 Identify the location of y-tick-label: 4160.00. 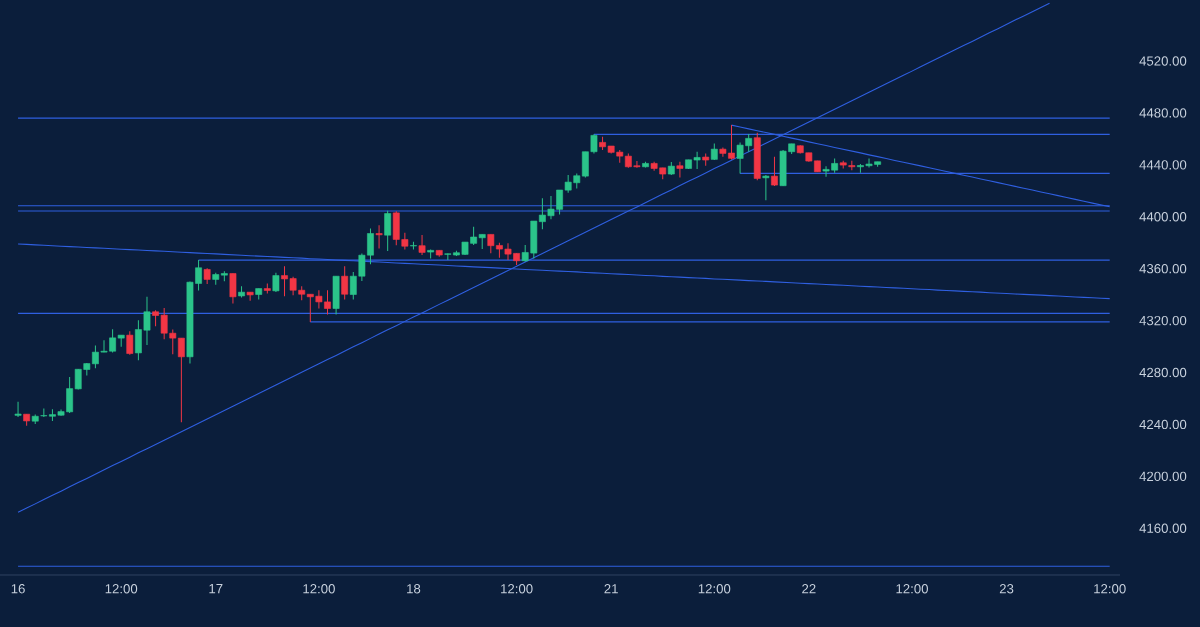
(1163, 528).